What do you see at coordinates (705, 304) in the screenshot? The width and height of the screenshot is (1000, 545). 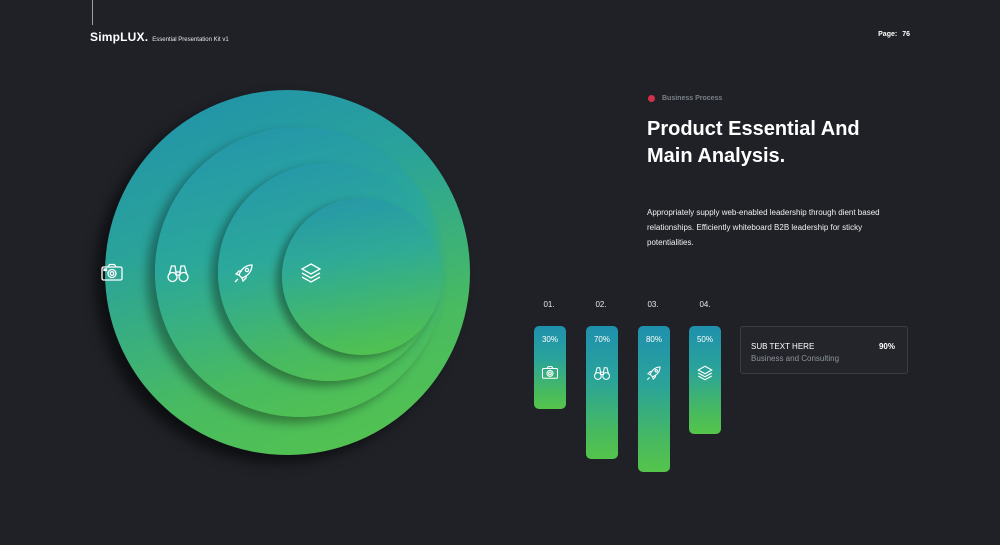 I see `bar-number-4: 04.` at bounding box center [705, 304].